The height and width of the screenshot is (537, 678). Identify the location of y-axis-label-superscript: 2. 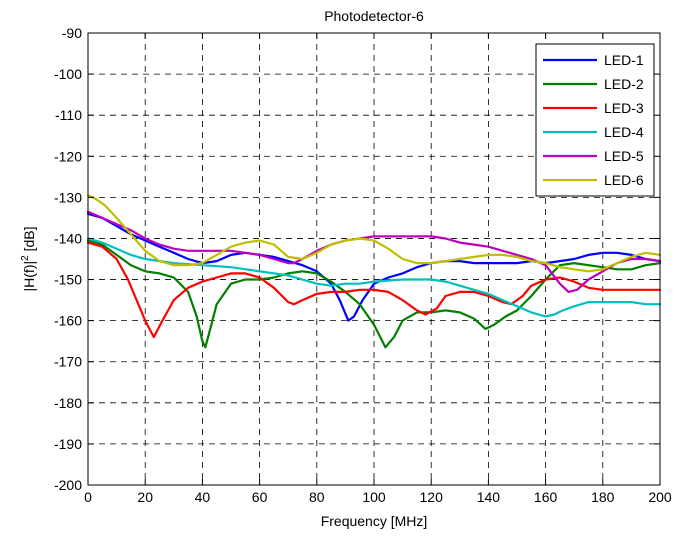
(25, 258).